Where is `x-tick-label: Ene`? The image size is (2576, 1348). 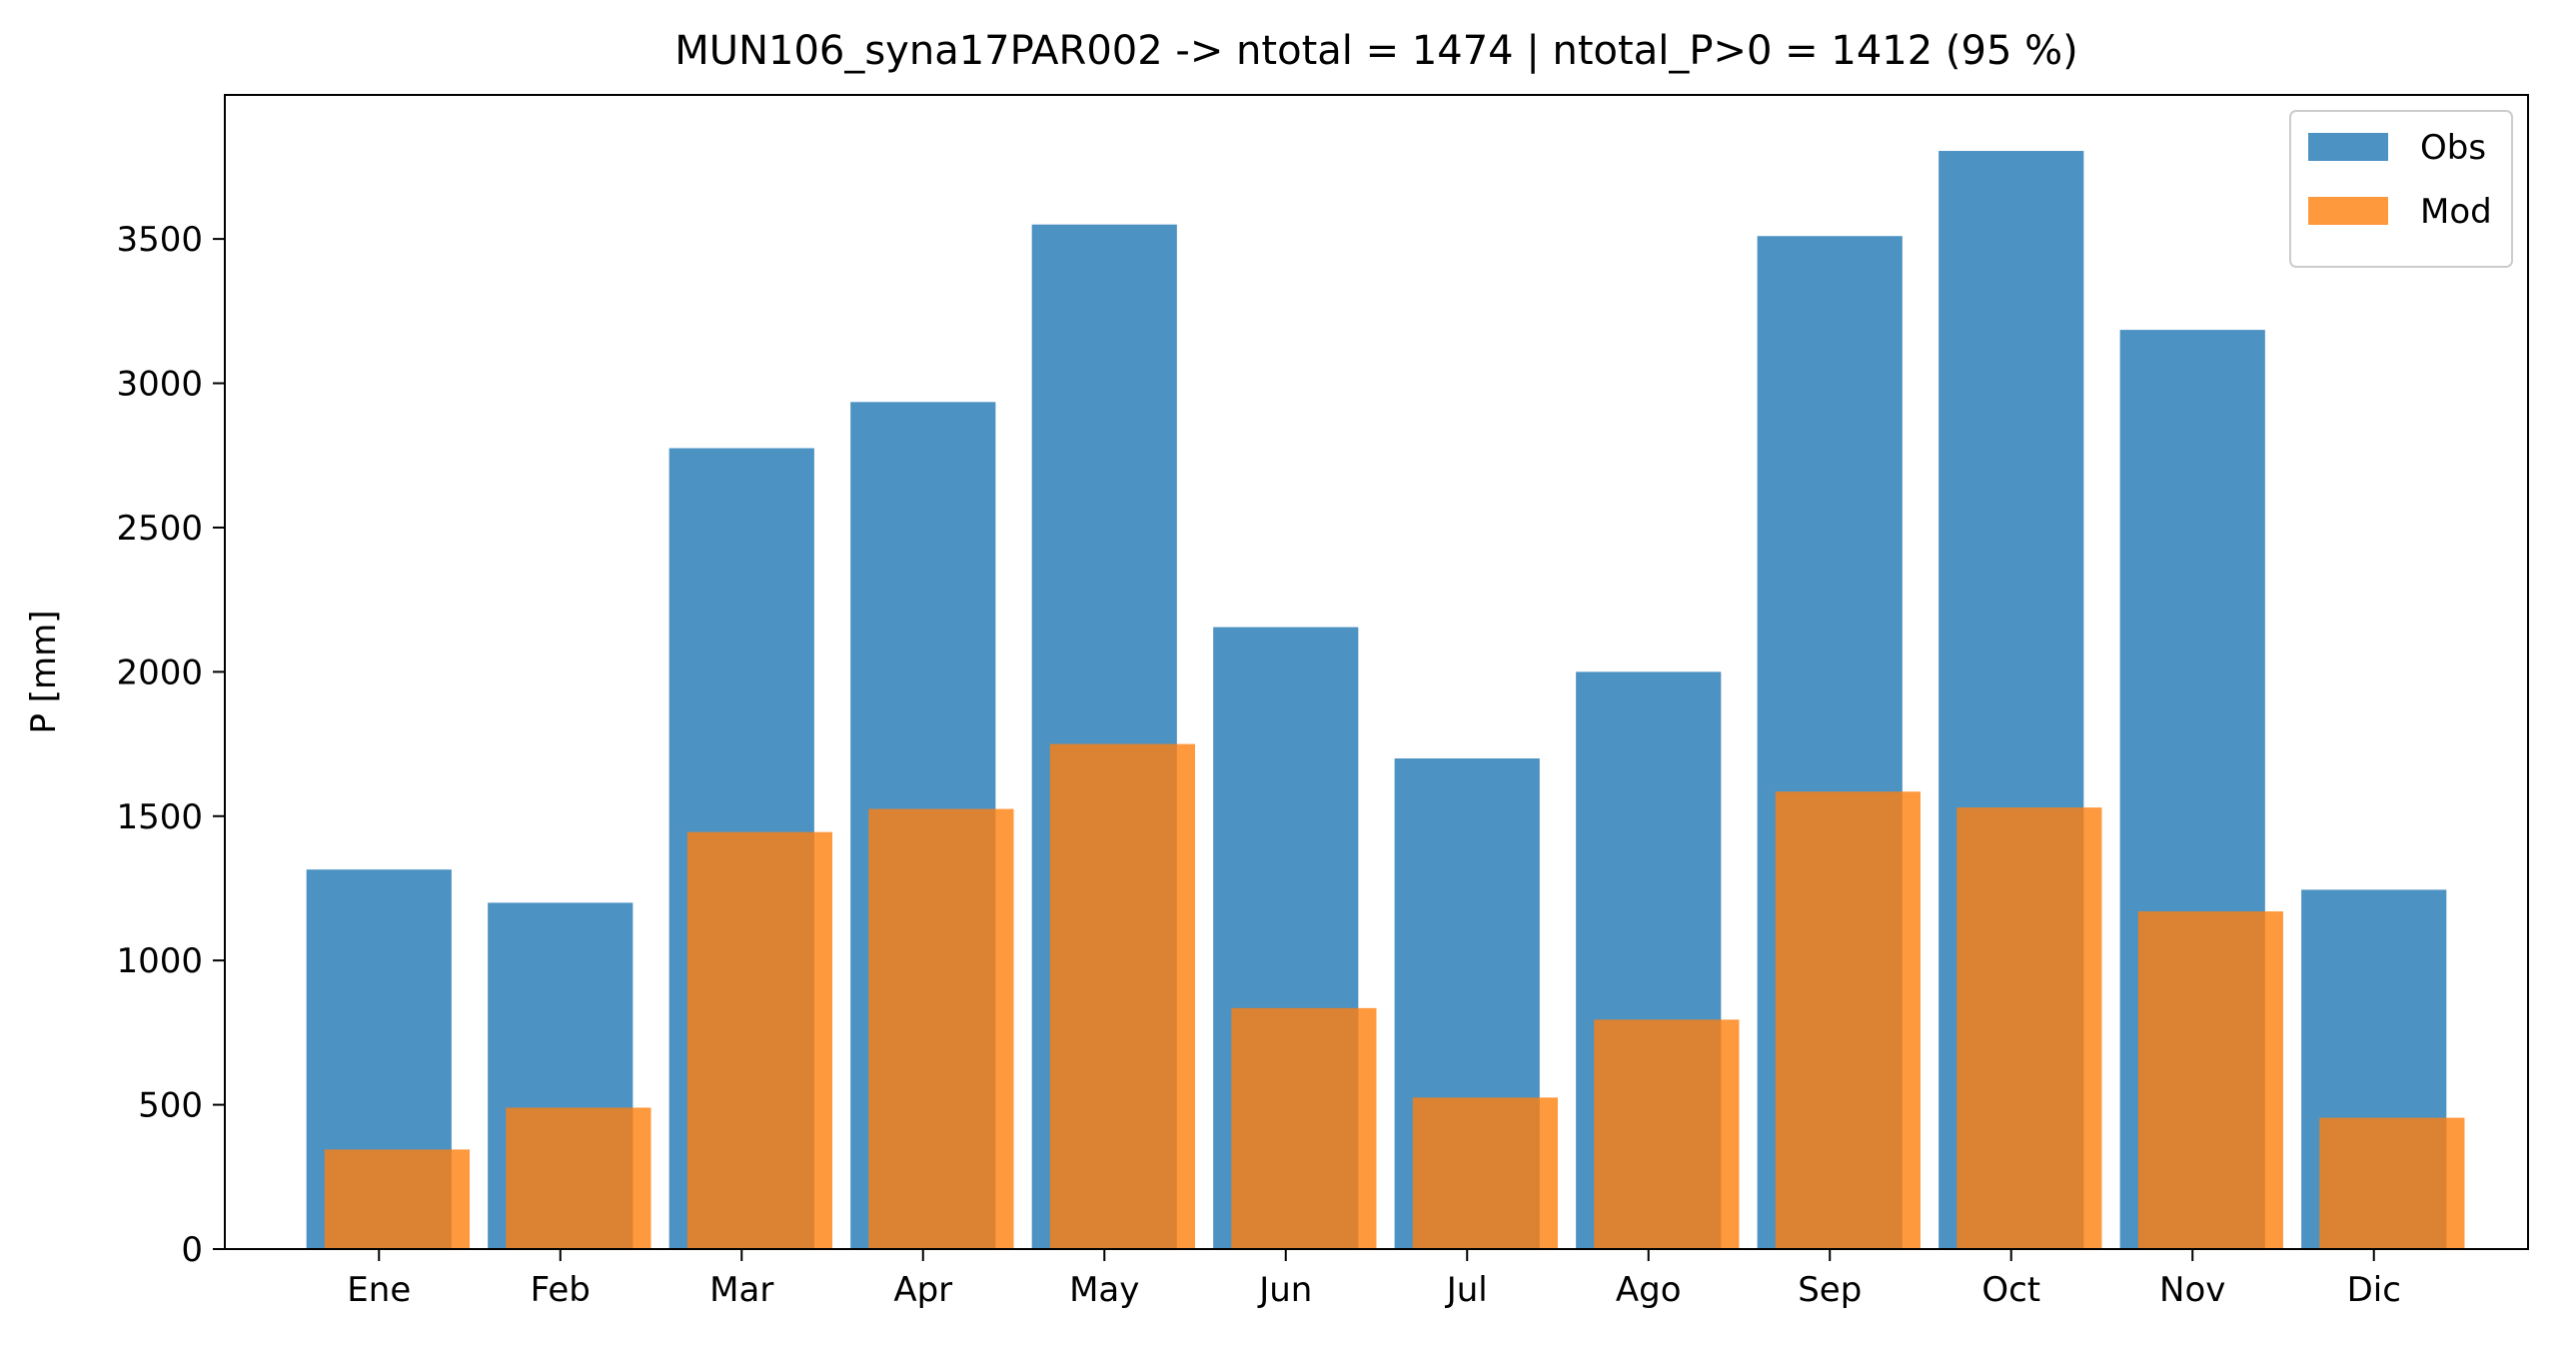
x-tick-label: Ene is located at coordinates (379, 1290).